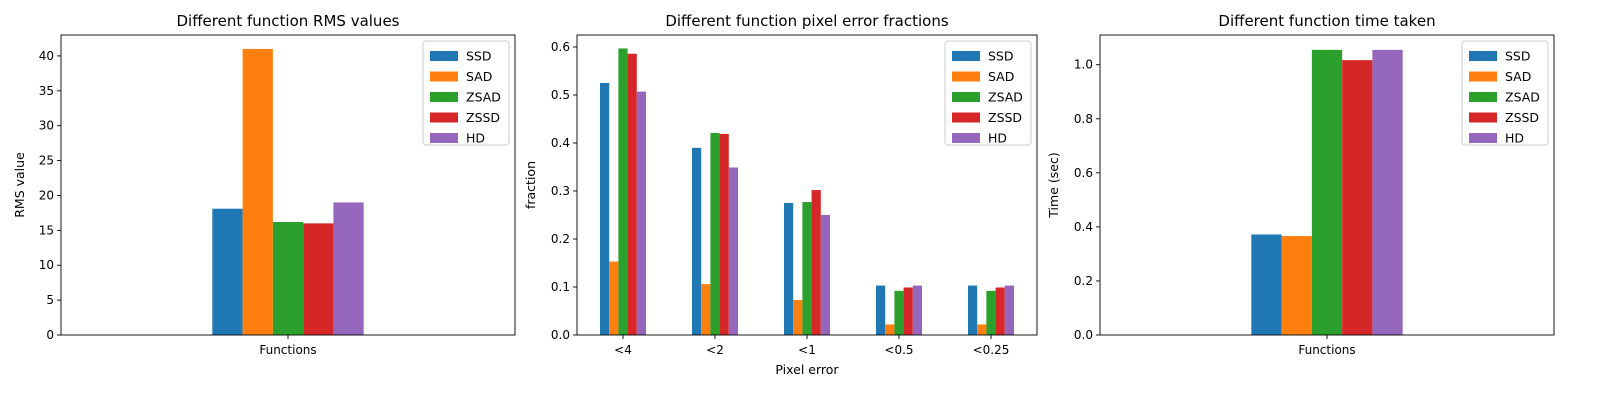 The image size is (1600, 400). I want to click on x-tick-label: <4, so click(623, 350).